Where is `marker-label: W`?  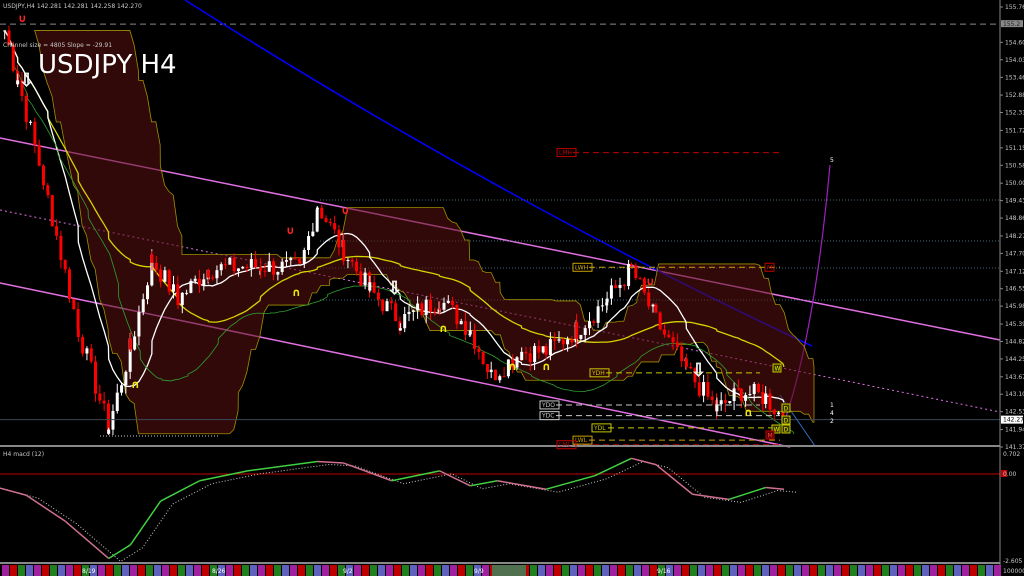
marker-label: W is located at coordinates (778, 369).